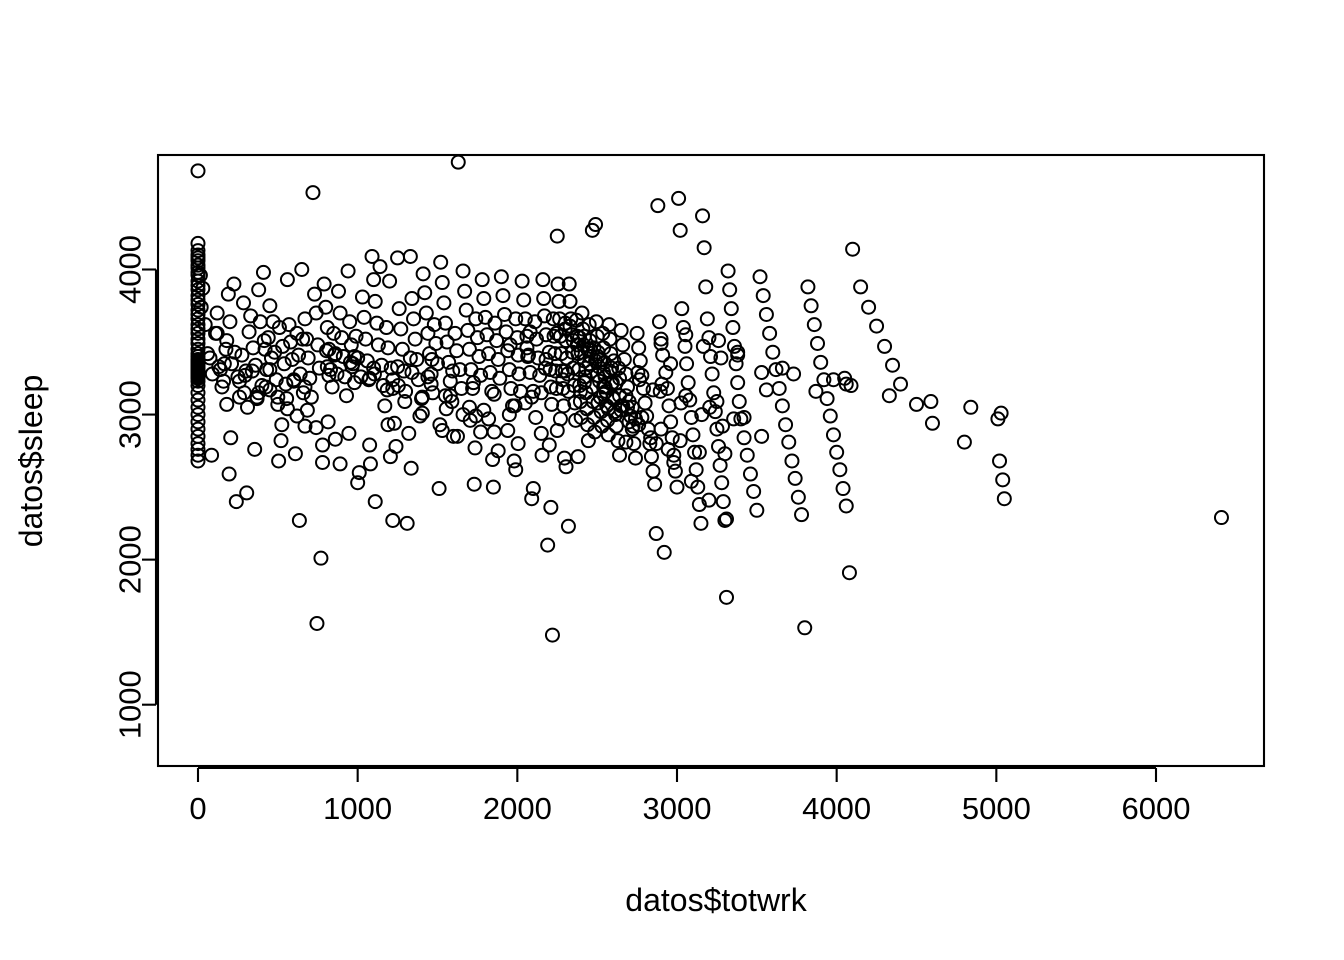  I want to click on y-axis-title: datos$sleep, so click(31, 461).